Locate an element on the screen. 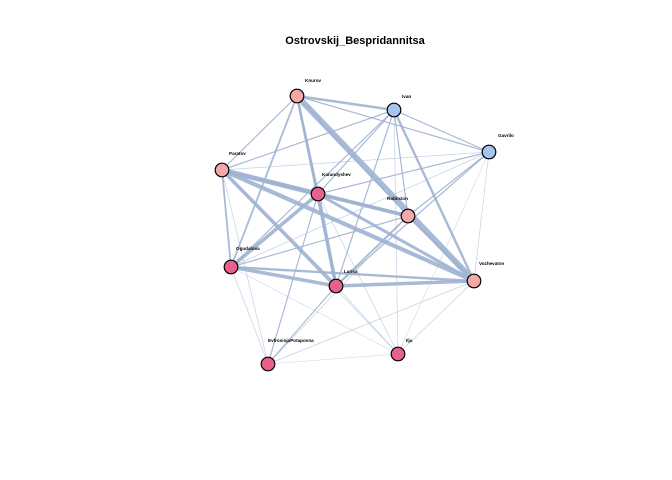 The image size is (672, 480). edge-karandyshev-ogudalova is located at coordinates (274, 230).